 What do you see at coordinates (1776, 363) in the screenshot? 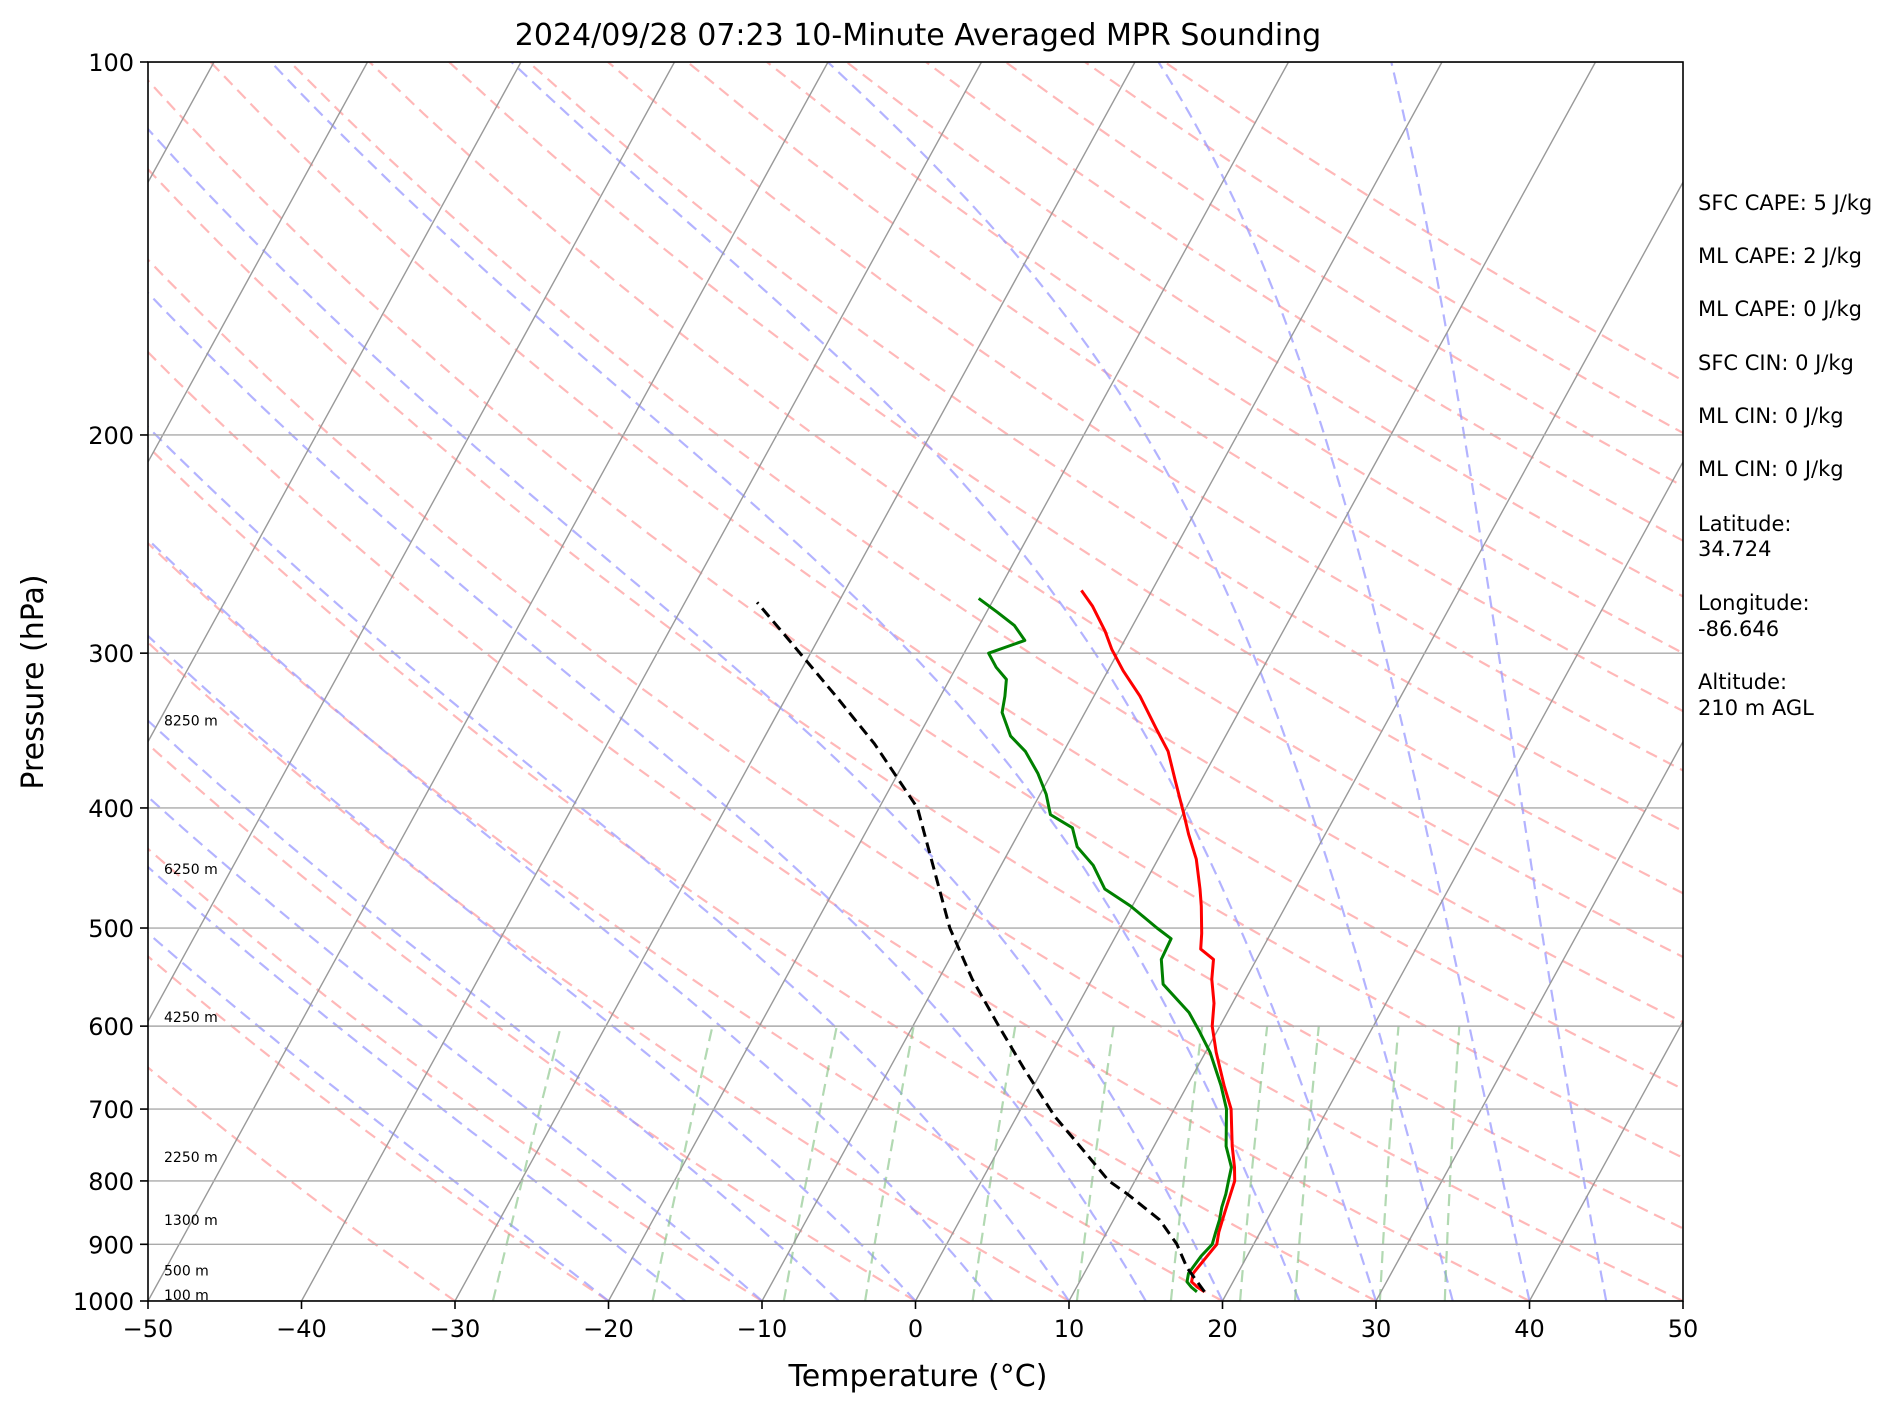
I see `info-sfc-cin: SFC CIN: 0 J/kg` at bounding box center [1776, 363].